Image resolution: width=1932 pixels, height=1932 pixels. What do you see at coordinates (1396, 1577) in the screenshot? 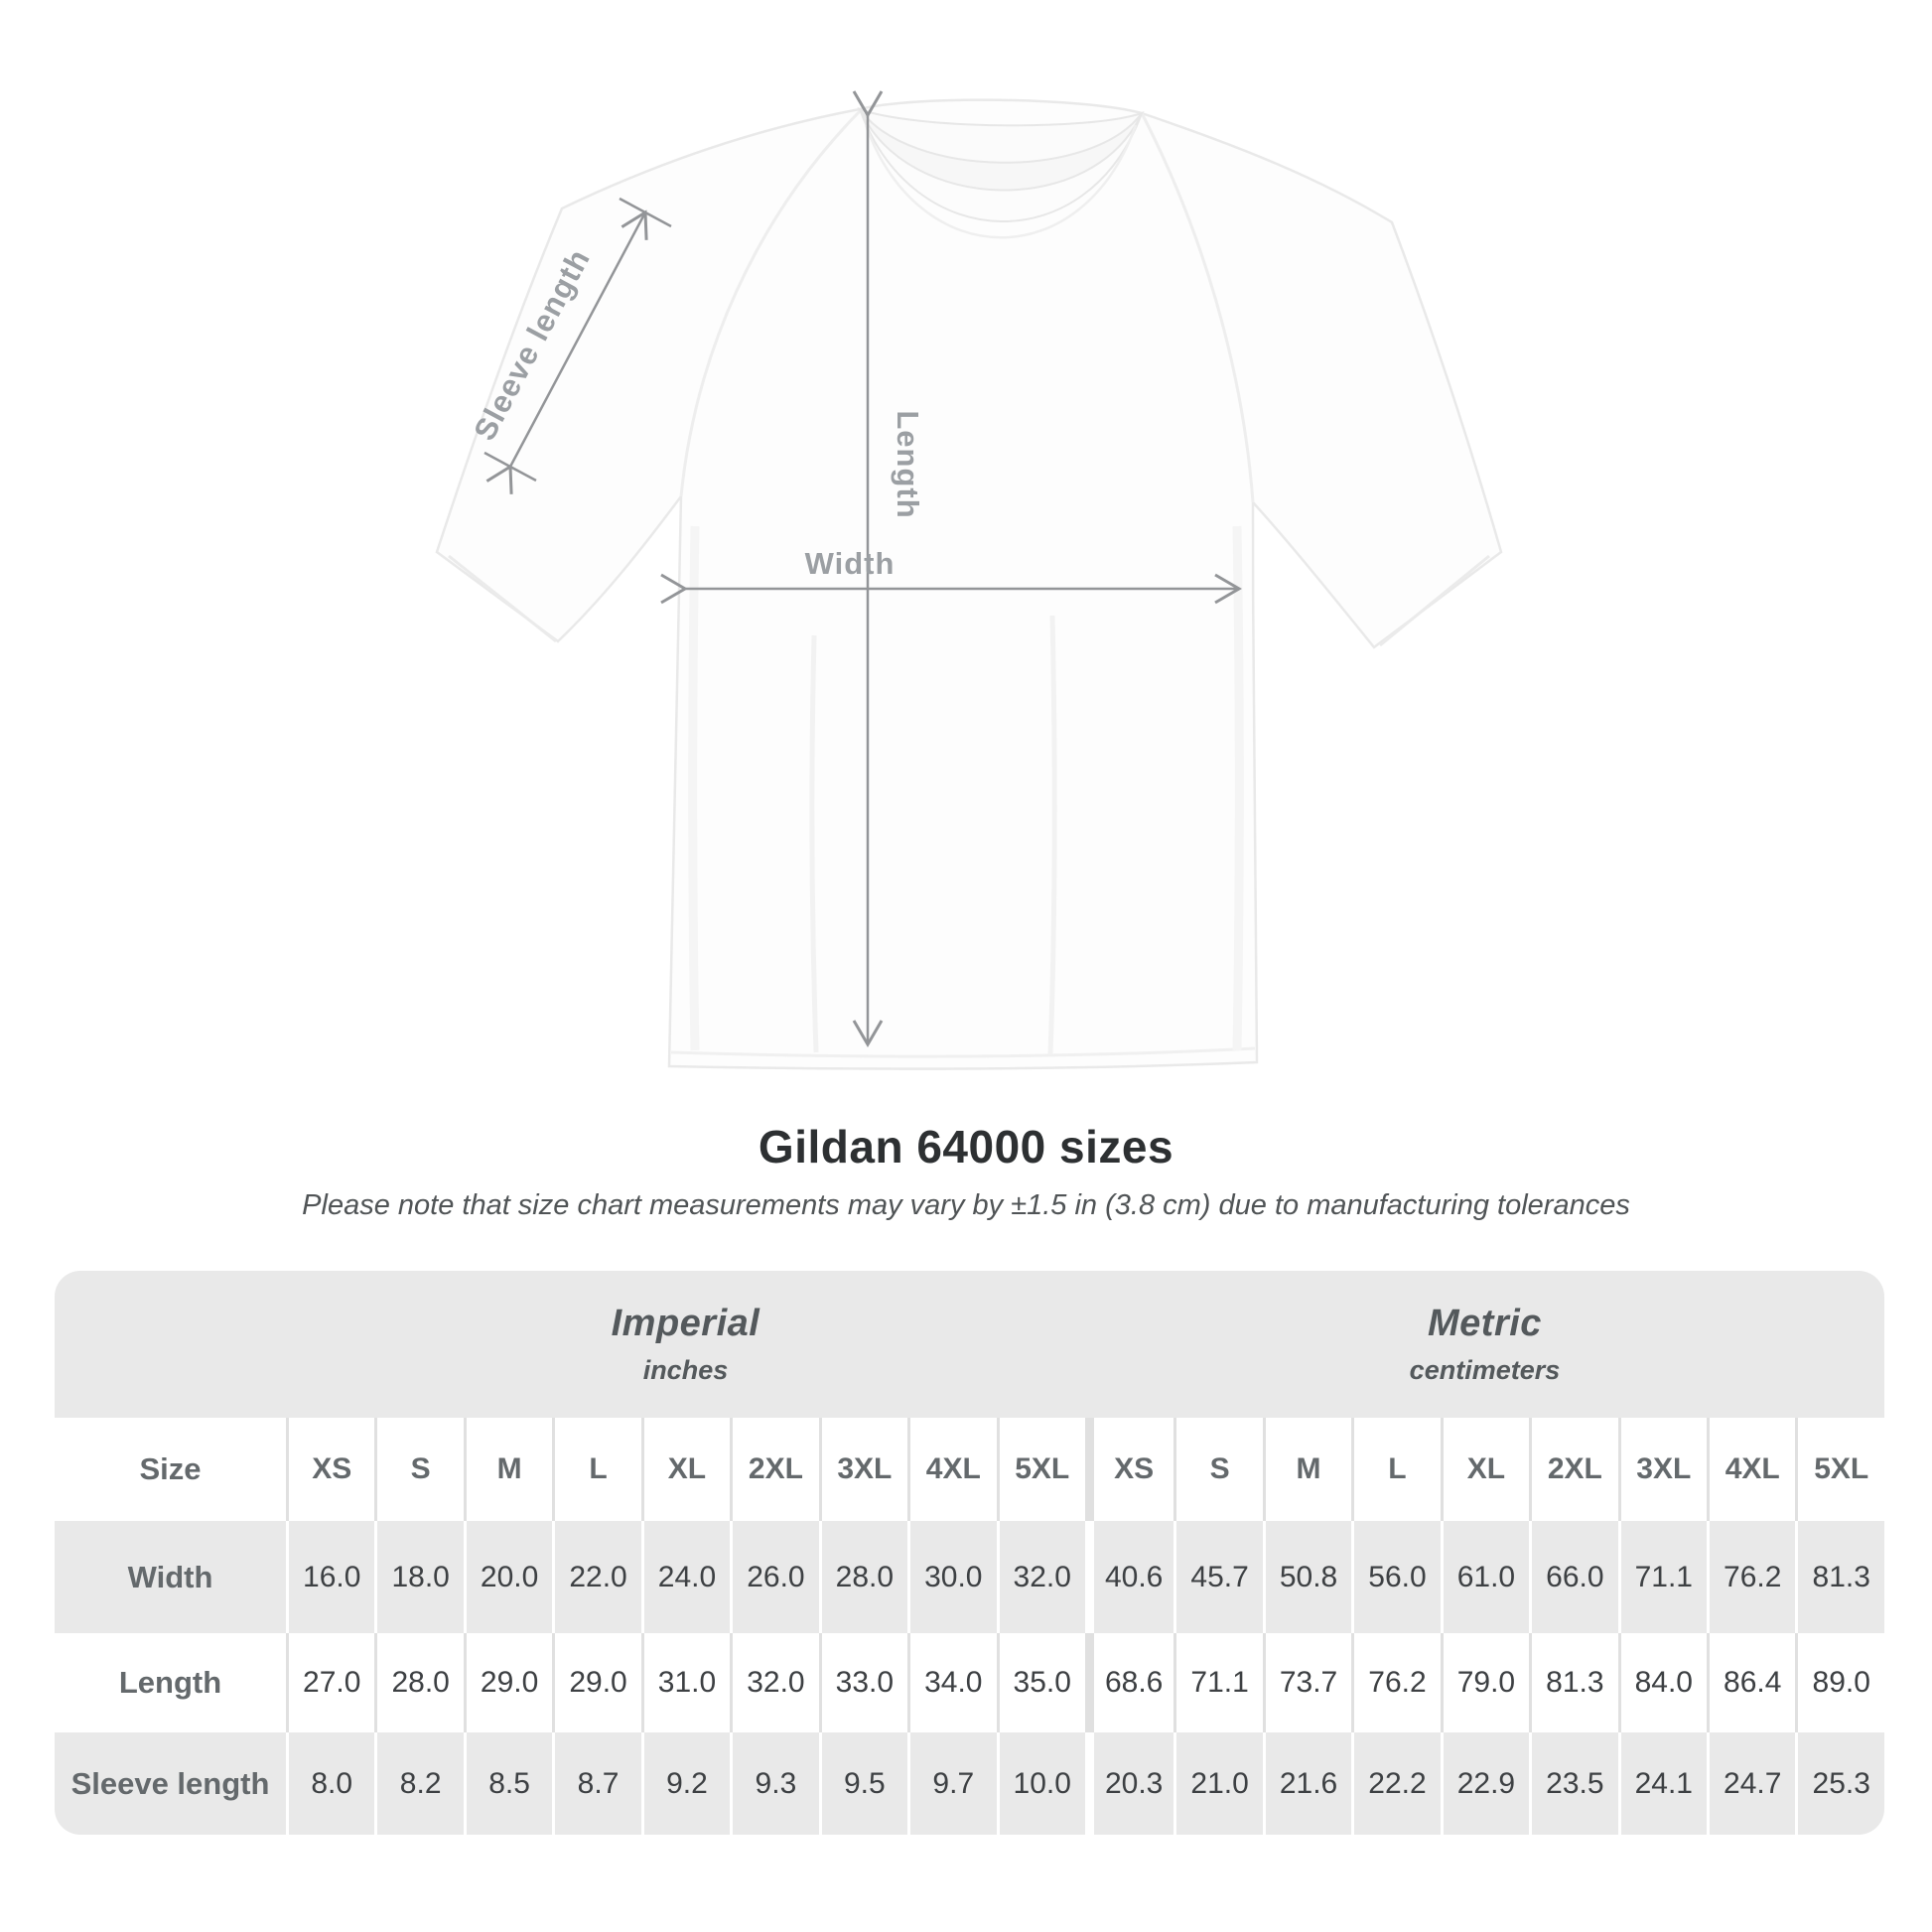
I see `width-metric-l: 56.0` at bounding box center [1396, 1577].